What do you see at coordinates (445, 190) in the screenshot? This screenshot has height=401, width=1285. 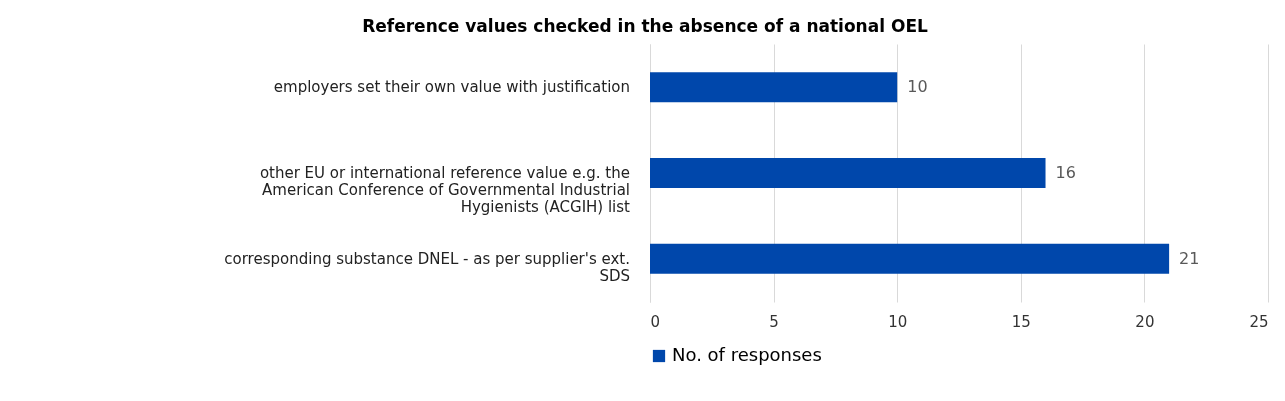 I see `y-tick-label: other EU or international reference value e.g. the American Conference of Governmental Industrial Hygienists (ACGIH) list` at bounding box center [445, 190].